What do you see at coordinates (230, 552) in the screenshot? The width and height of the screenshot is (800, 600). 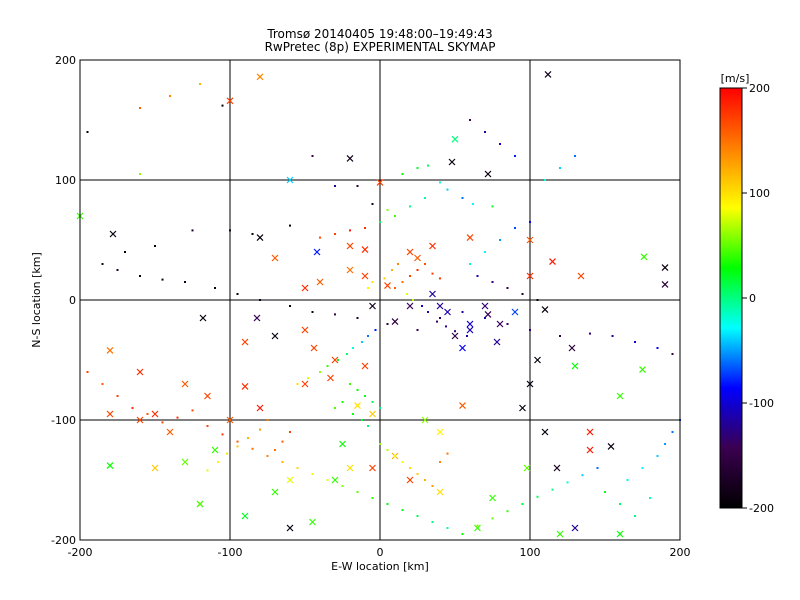 I see `x-tick-label: -100` at bounding box center [230, 552].